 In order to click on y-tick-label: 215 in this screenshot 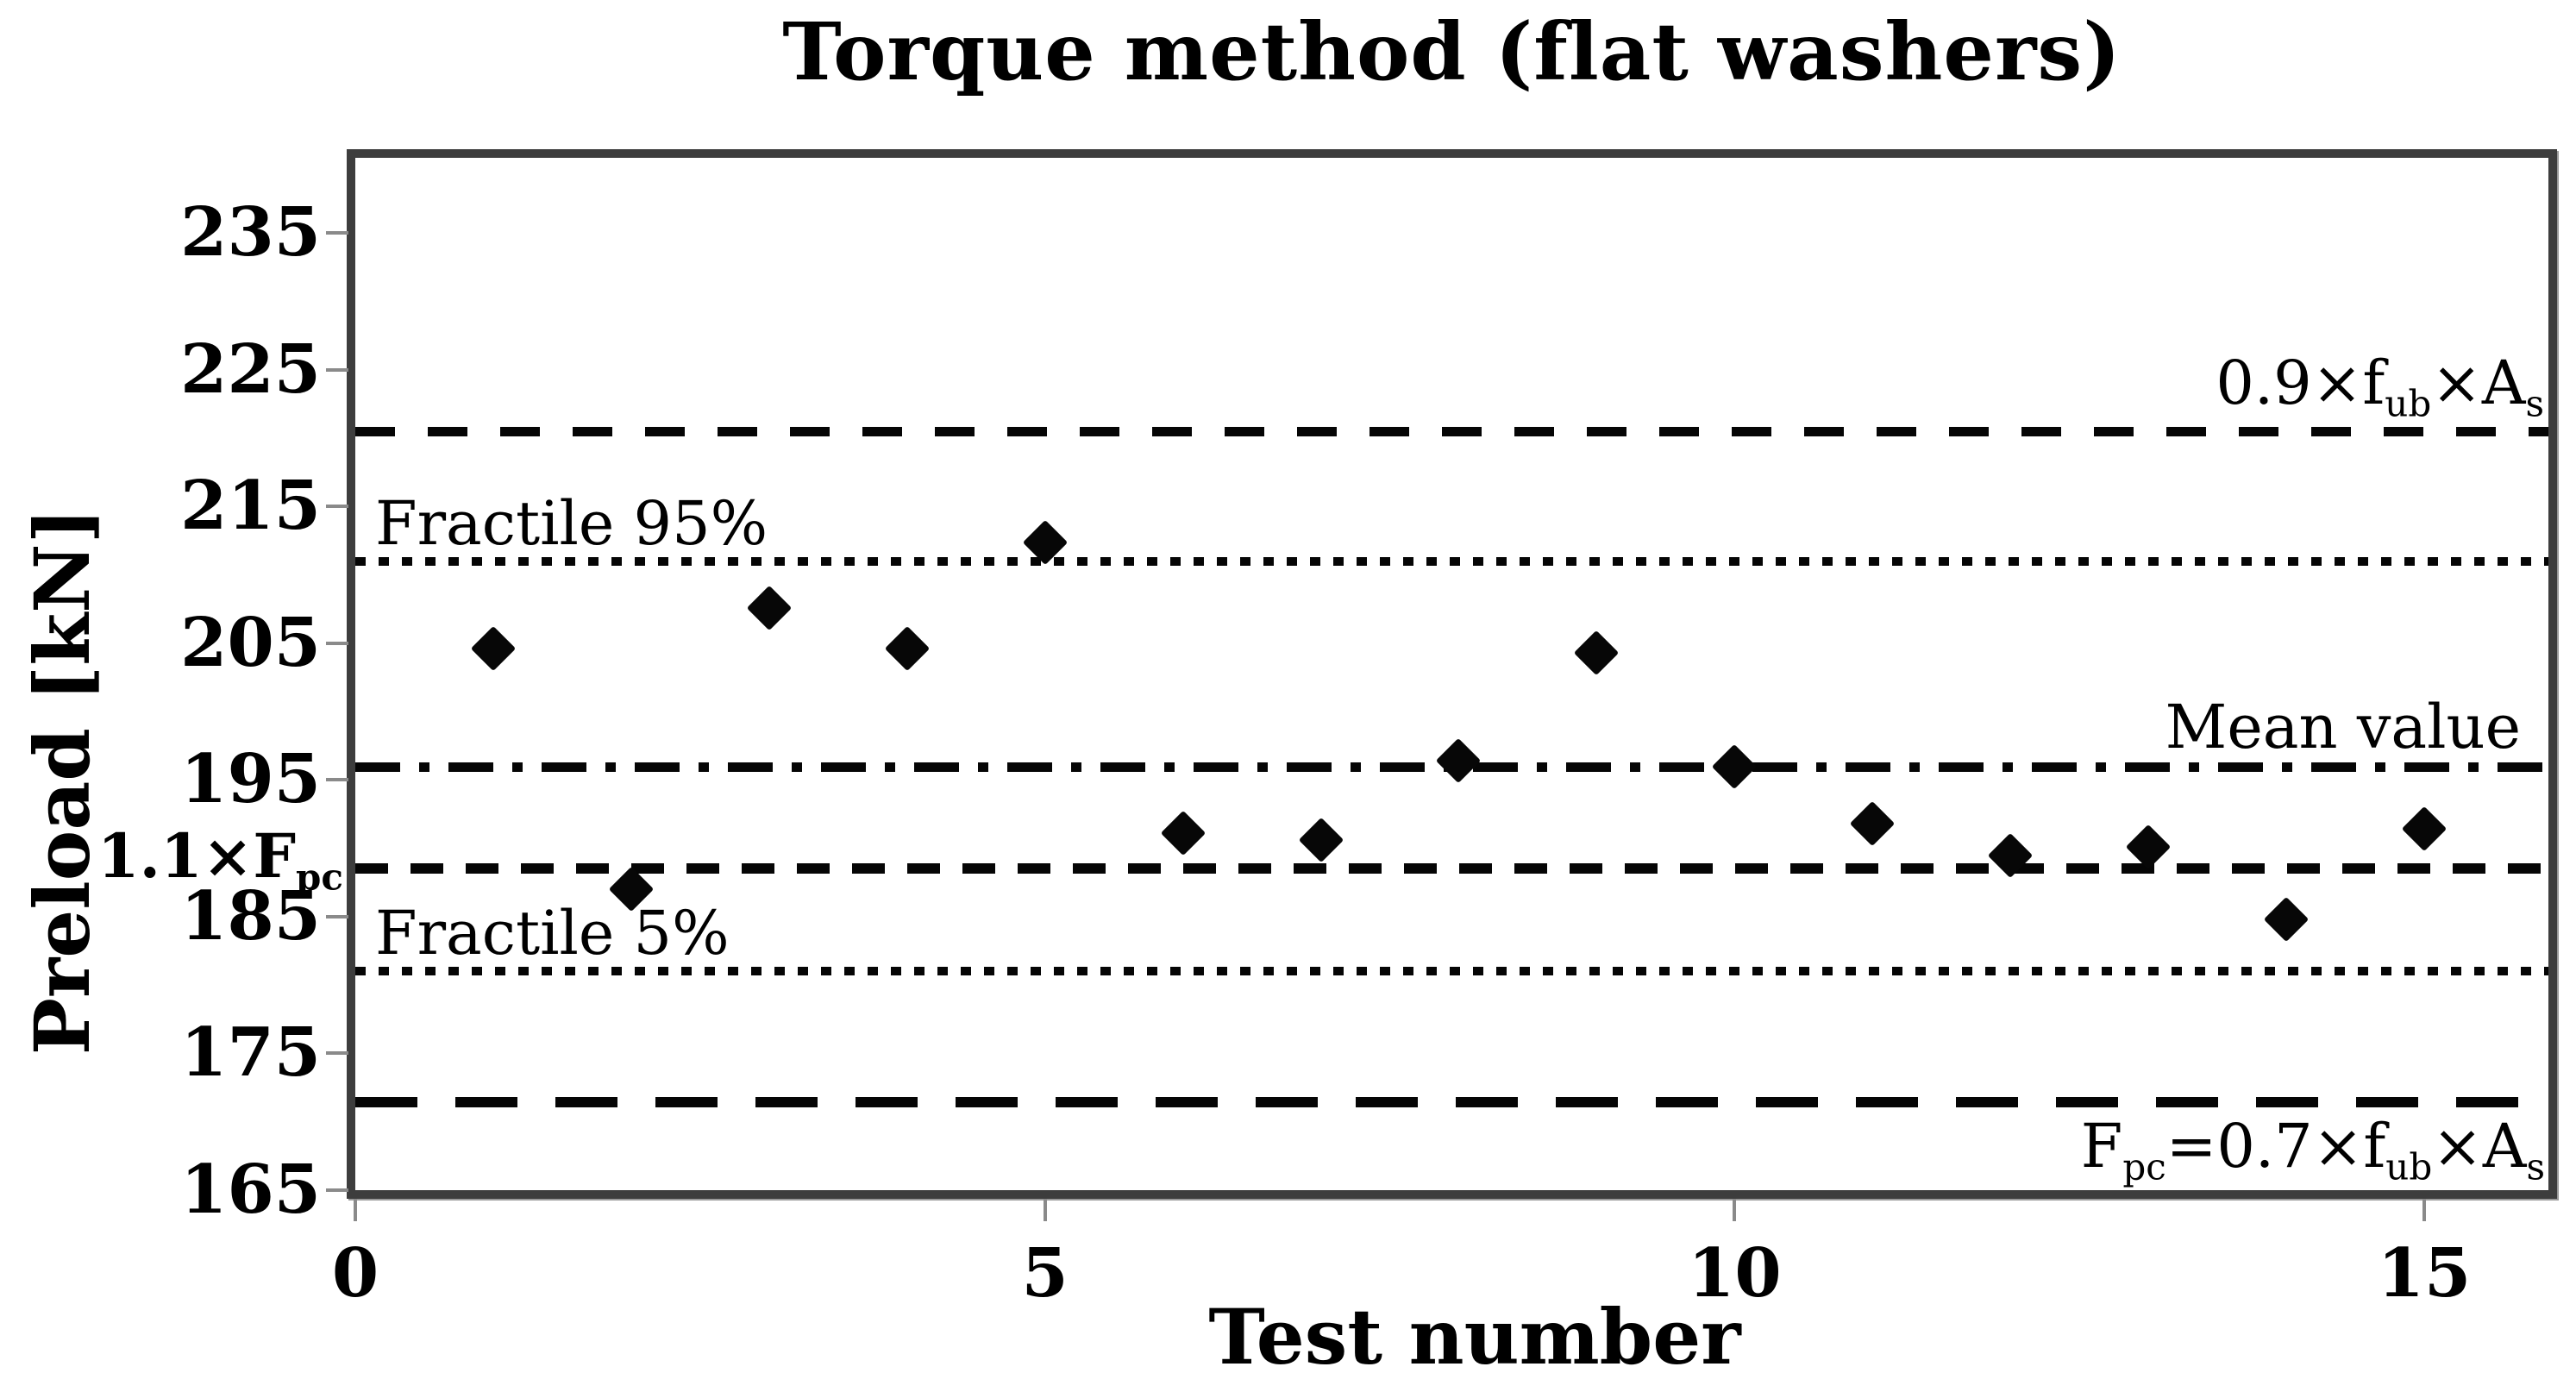, I will do `click(250, 506)`.